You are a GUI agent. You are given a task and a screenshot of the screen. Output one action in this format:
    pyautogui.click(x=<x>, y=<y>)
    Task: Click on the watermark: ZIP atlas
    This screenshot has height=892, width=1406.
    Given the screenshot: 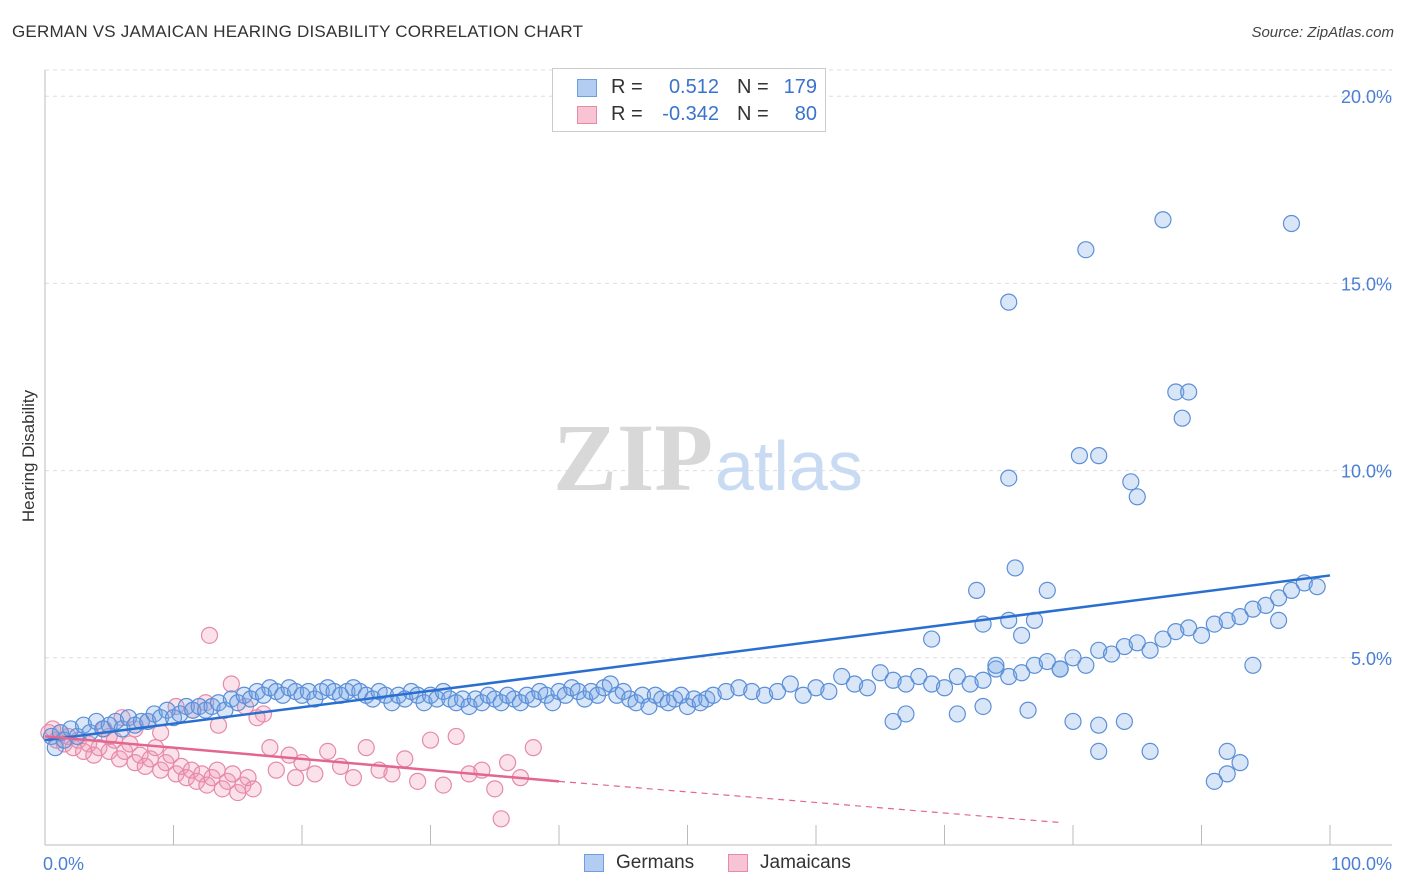 What is the action you would take?
    pyautogui.click(x=708, y=457)
    